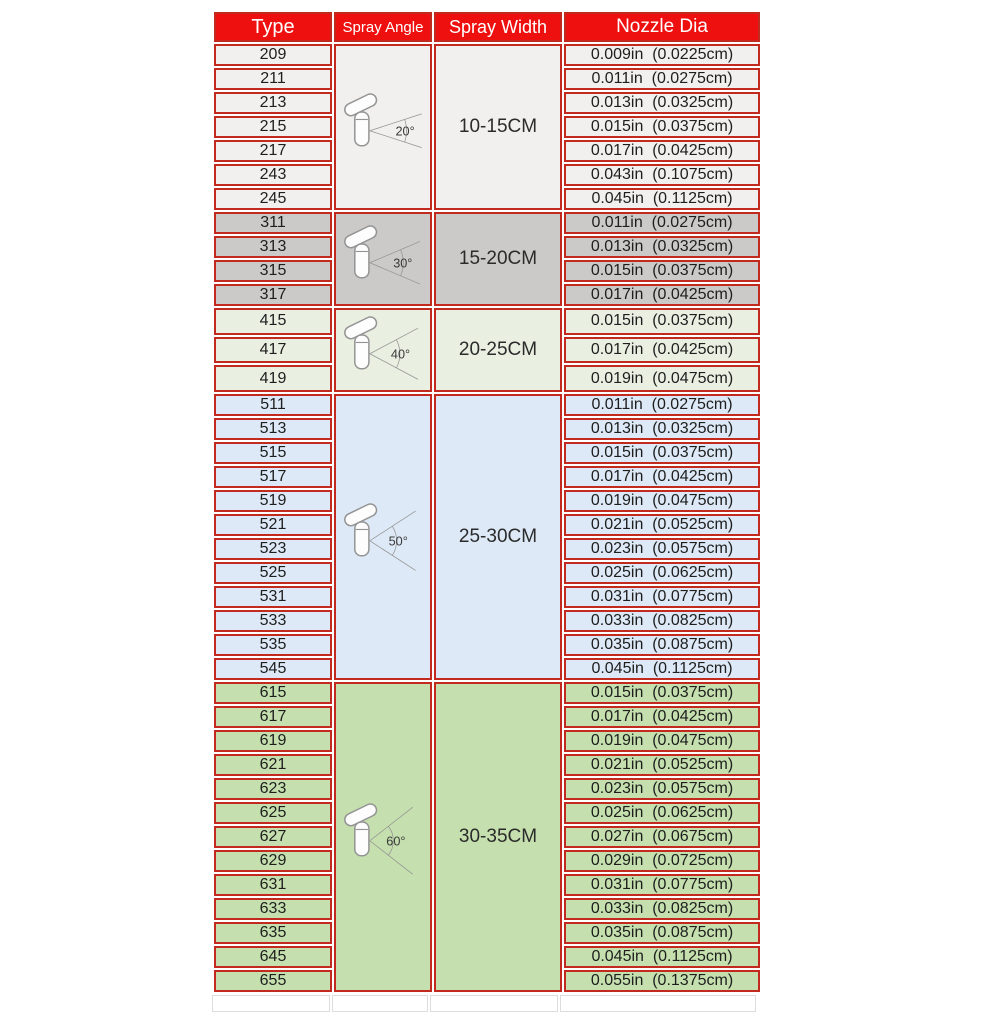 The image size is (1001, 1012). What do you see at coordinates (487, 957) in the screenshot?
I see `table-row: 645 0.045in (0.1125cm)` at bounding box center [487, 957].